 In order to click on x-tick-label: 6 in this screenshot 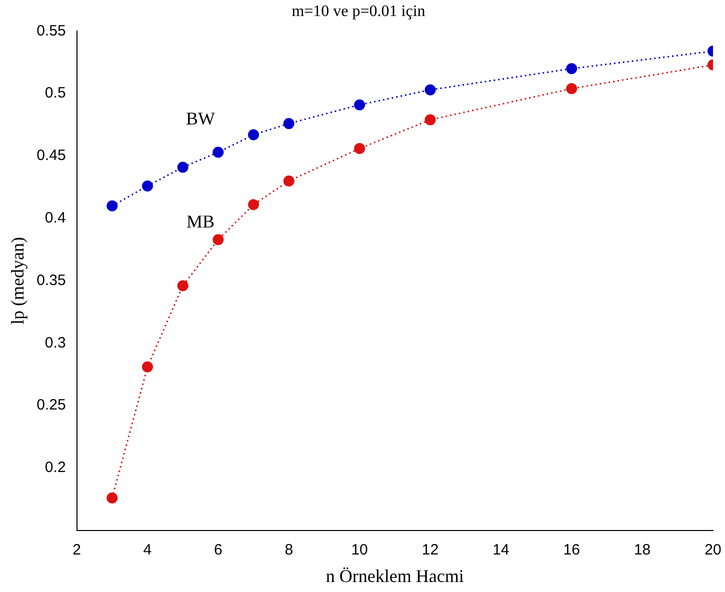, I will do `click(218, 550)`.